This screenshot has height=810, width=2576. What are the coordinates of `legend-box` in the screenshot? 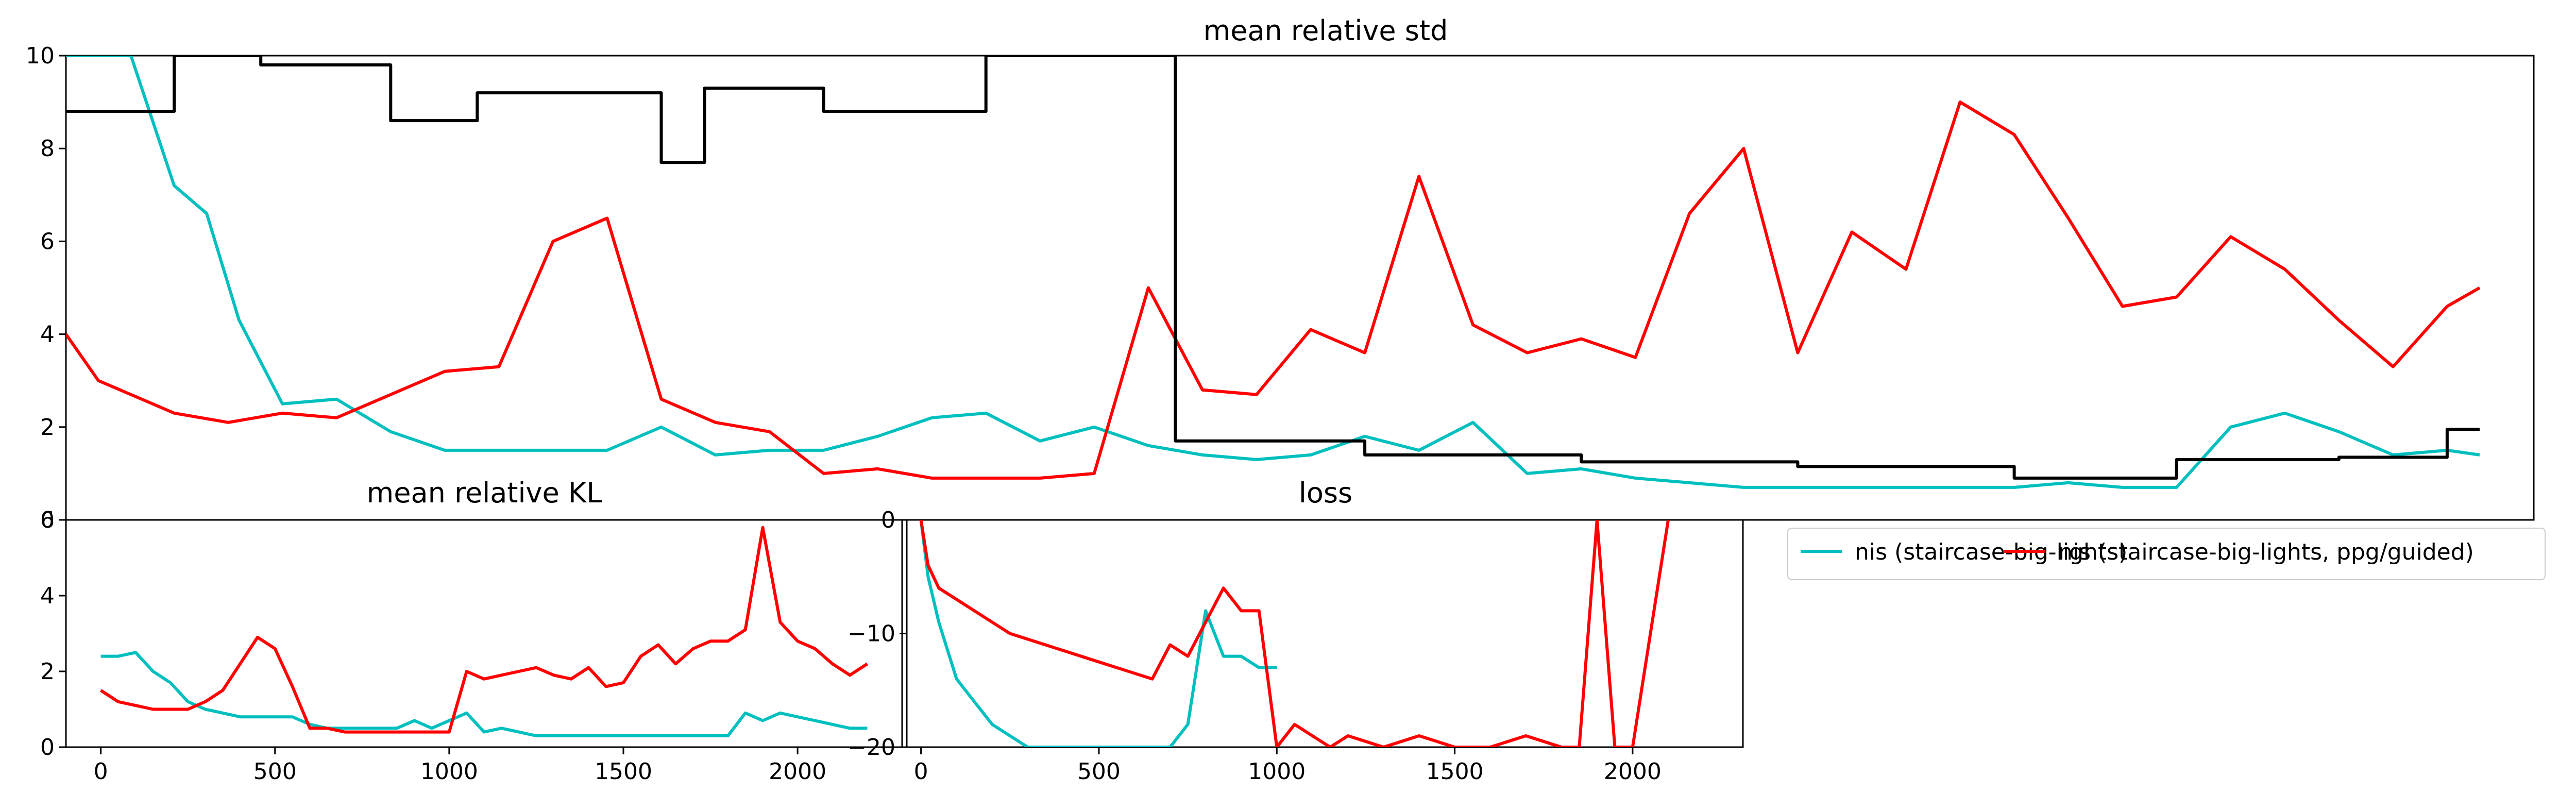 It's located at (2166, 554).